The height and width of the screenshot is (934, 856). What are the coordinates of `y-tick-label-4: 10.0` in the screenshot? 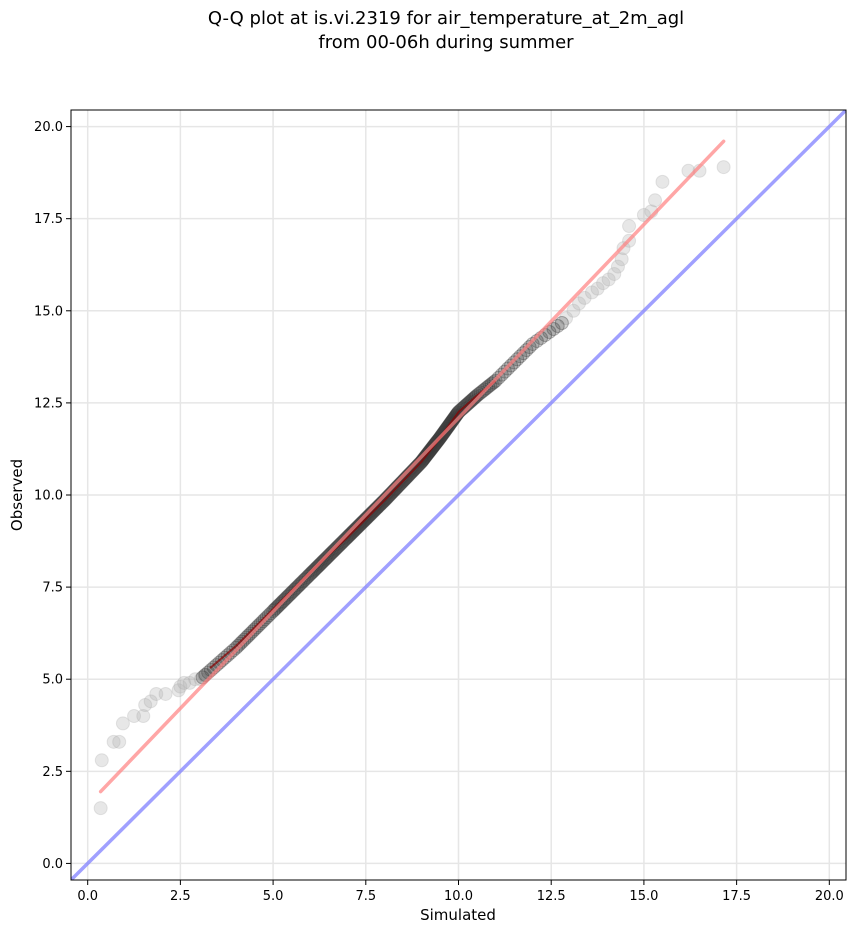 It's located at (48, 496).